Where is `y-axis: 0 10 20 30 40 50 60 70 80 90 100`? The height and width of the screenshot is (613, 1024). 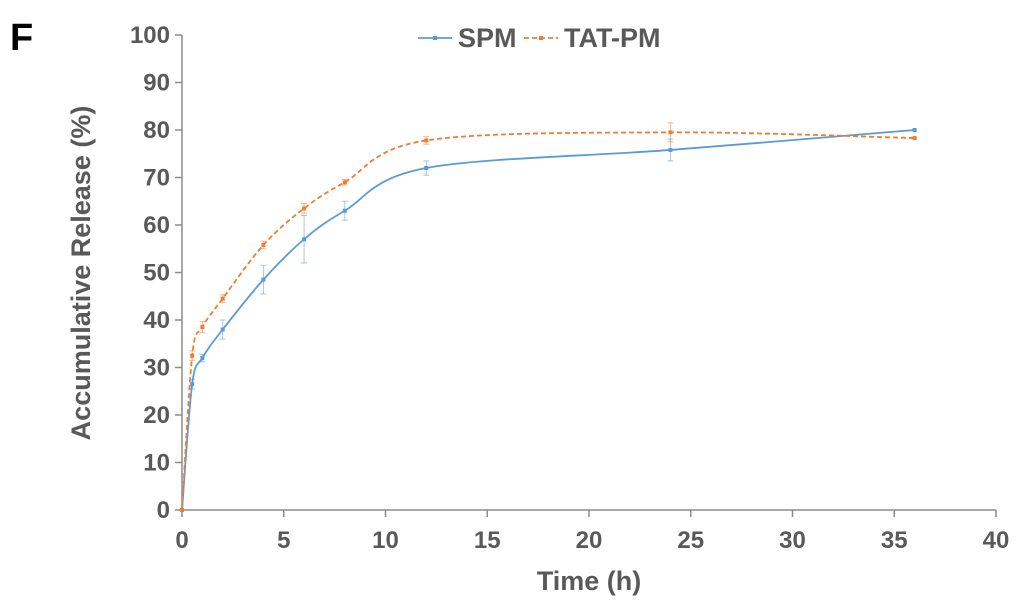 y-axis: 0 10 20 30 40 50 60 70 80 90 100 is located at coordinates (156, 273).